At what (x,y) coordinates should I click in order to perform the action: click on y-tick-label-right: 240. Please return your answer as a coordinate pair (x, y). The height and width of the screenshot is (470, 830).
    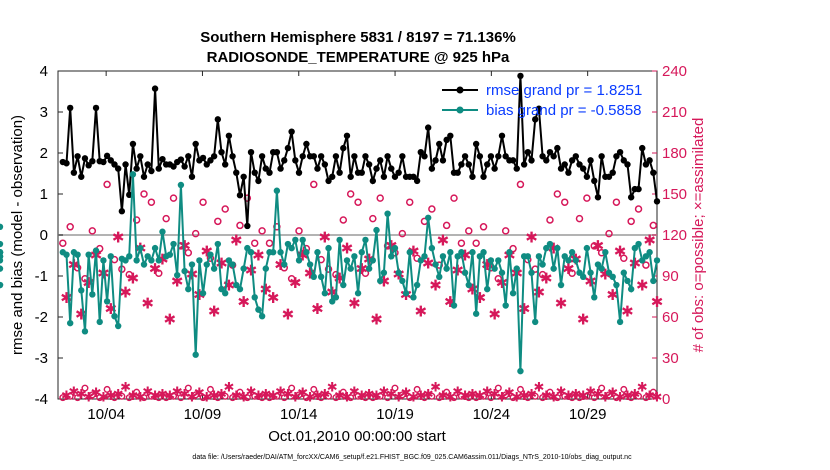
    Looking at the image, I should click on (674, 71).